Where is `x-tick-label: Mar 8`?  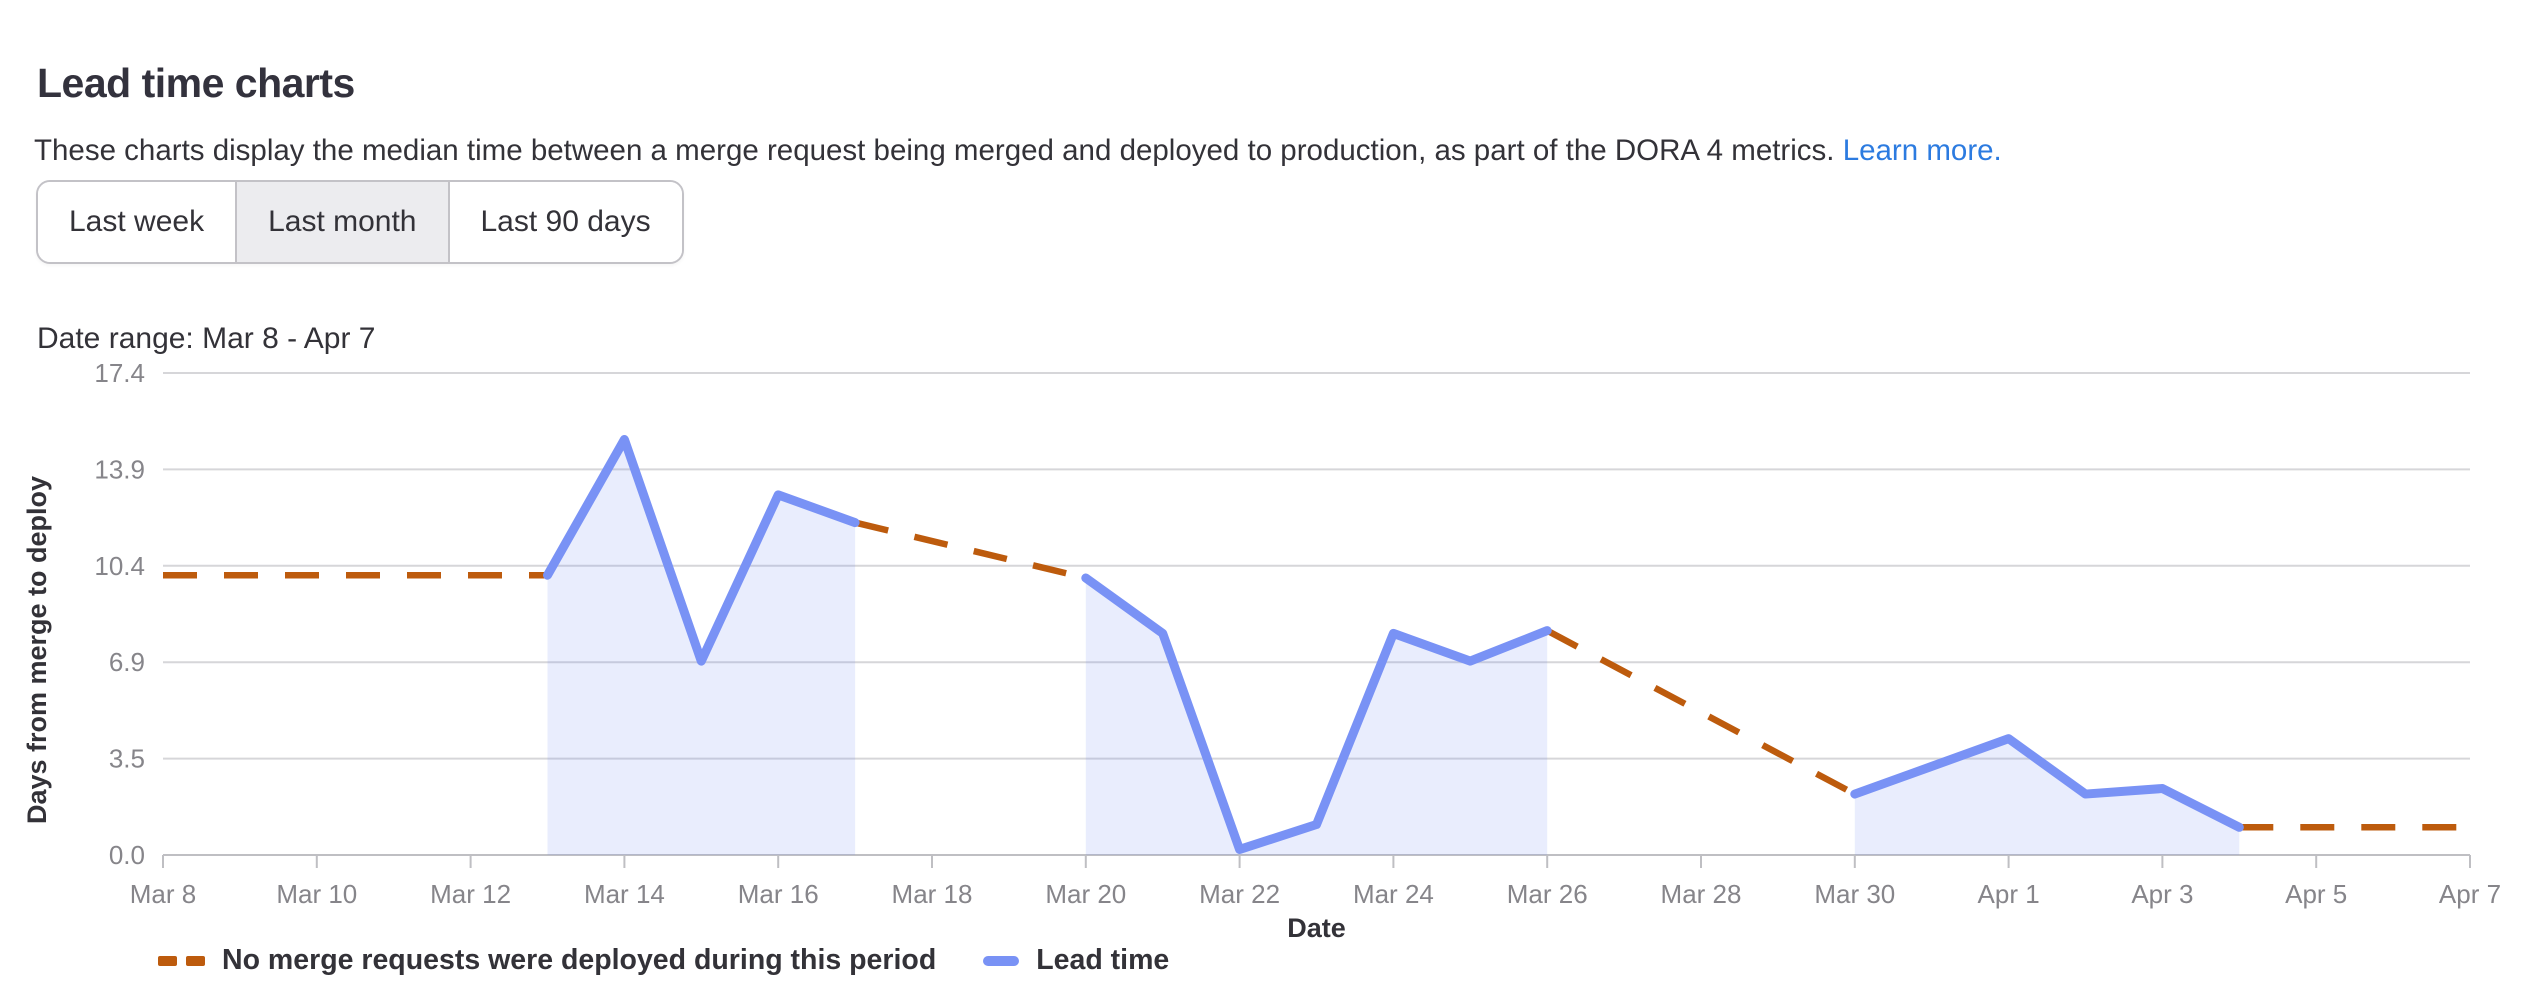
x-tick-label: Mar 8 is located at coordinates (163, 894).